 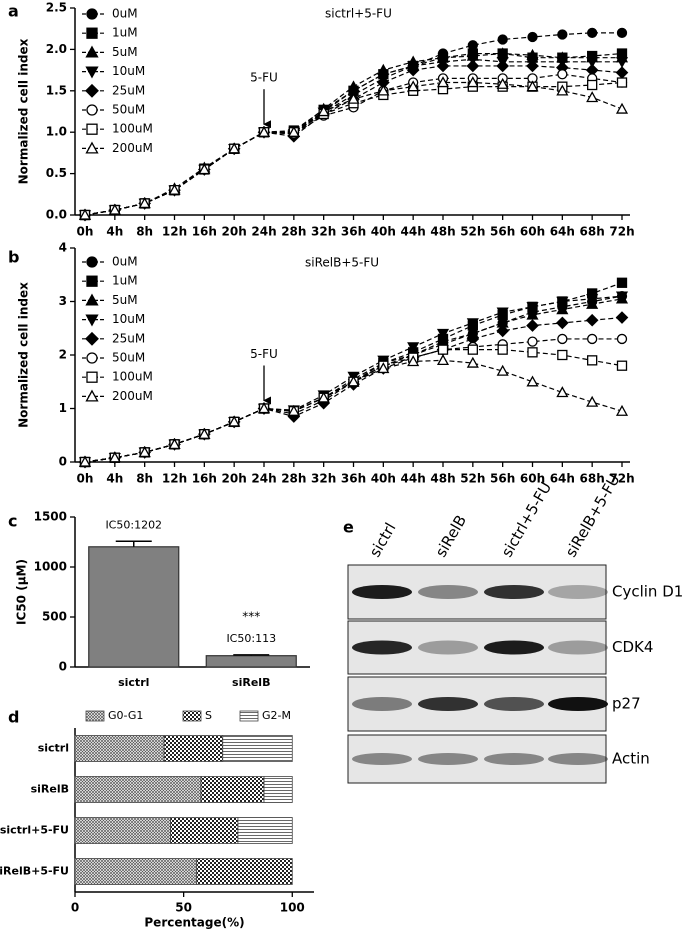 What do you see at coordinates (34, 871) in the screenshot?
I see `y-tick-label: siRelB+5-FU` at bounding box center [34, 871].